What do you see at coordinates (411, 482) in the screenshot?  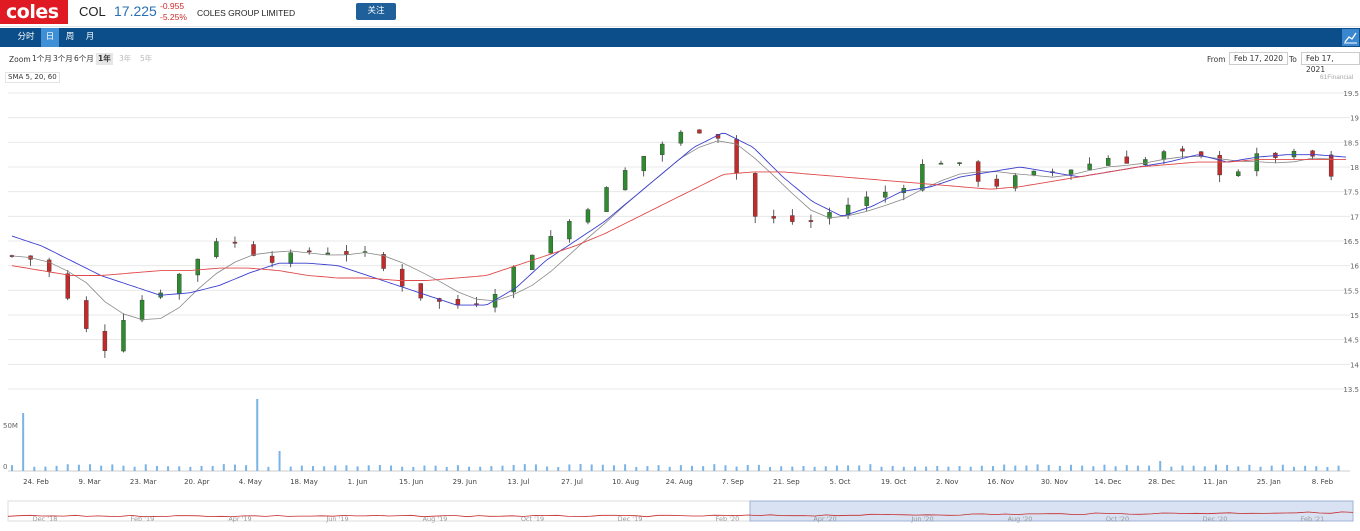 I see `x-tick-label: 15. Jun` at bounding box center [411, 482].